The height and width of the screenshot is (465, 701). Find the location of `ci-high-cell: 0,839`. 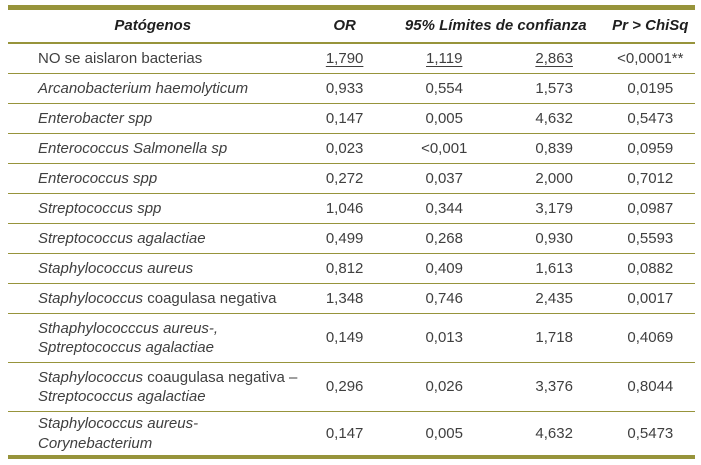

ci-high-cell: 0,839 is located at coordinates (554, 148).